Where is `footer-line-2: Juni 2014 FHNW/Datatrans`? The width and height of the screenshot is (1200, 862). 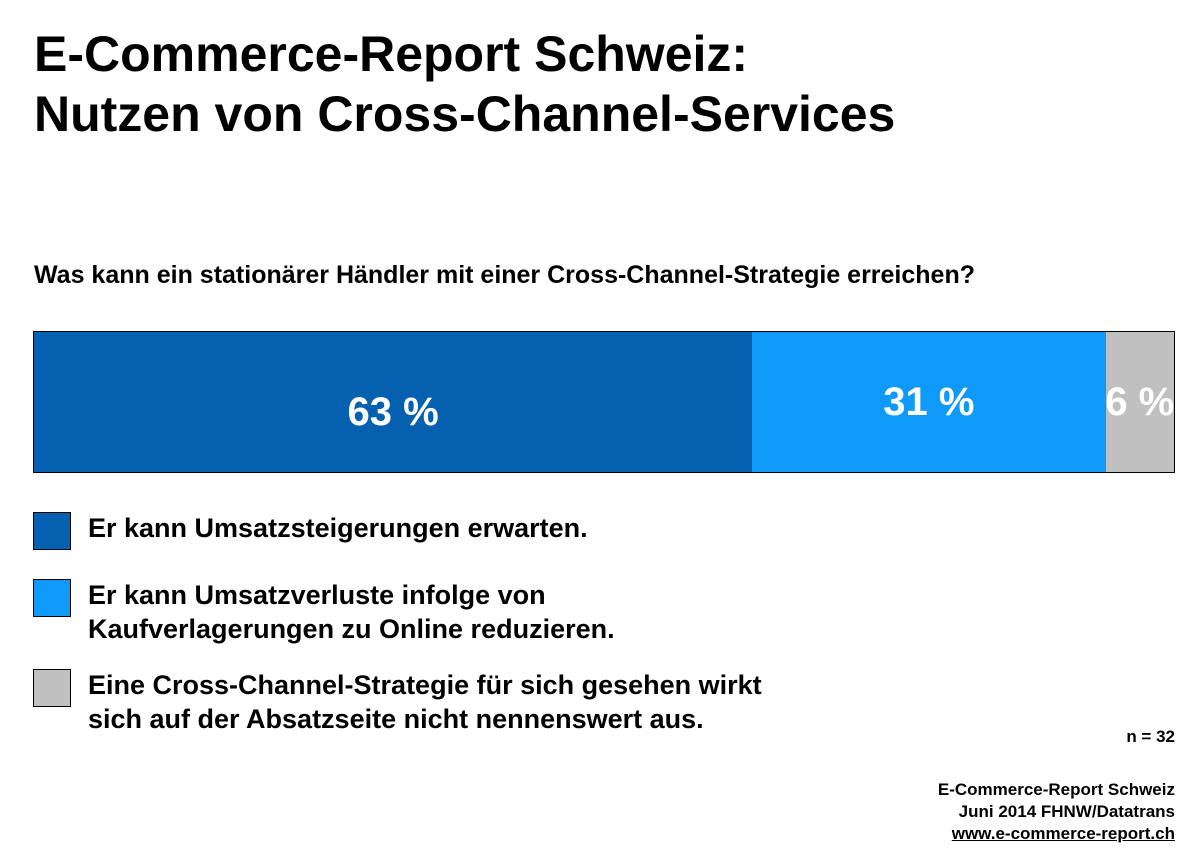
footer-line-2: Juni 2014 FHNW/Datatrans is located at coordinates (1066, 811).